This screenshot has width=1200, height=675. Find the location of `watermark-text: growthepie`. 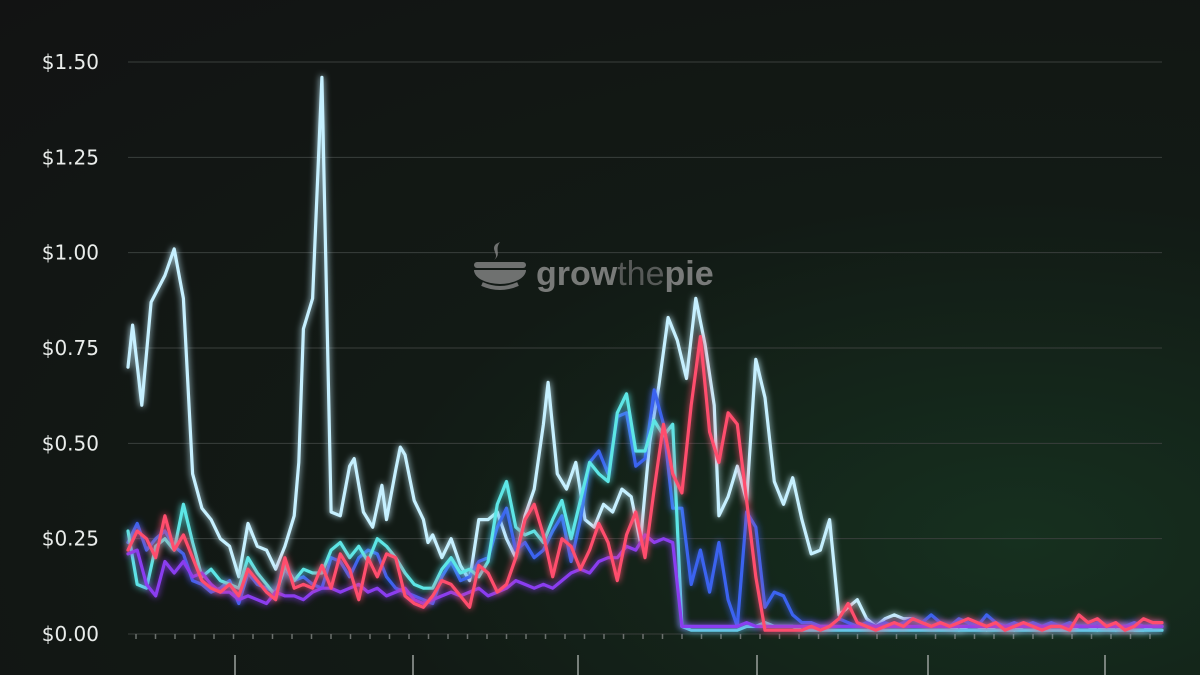

watermark-text: growthepie is located at coordinates (625, 274).